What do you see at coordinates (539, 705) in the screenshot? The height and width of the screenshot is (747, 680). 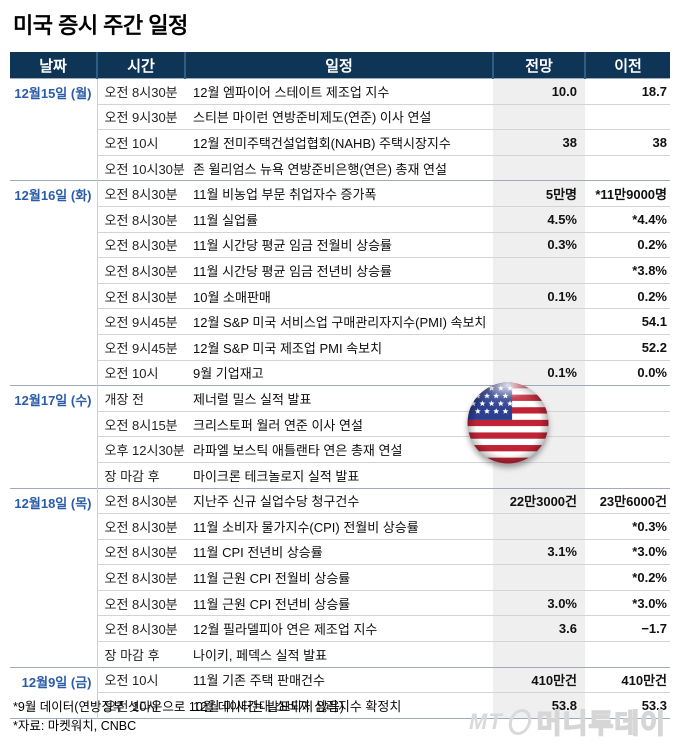 I see `forecast-cell: 53.8` at bounding box center [539, 705].